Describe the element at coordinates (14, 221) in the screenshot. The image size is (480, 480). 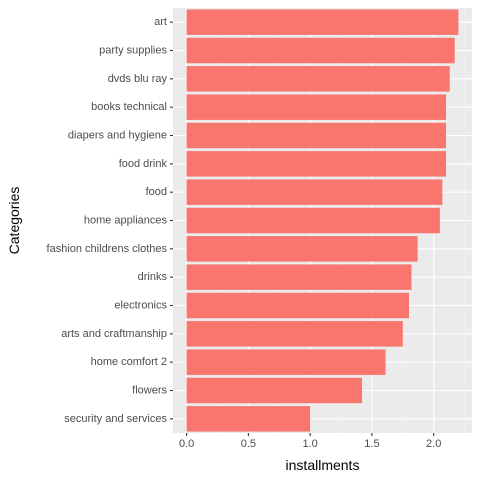
I see `y-axis-title: Categories` at that location.